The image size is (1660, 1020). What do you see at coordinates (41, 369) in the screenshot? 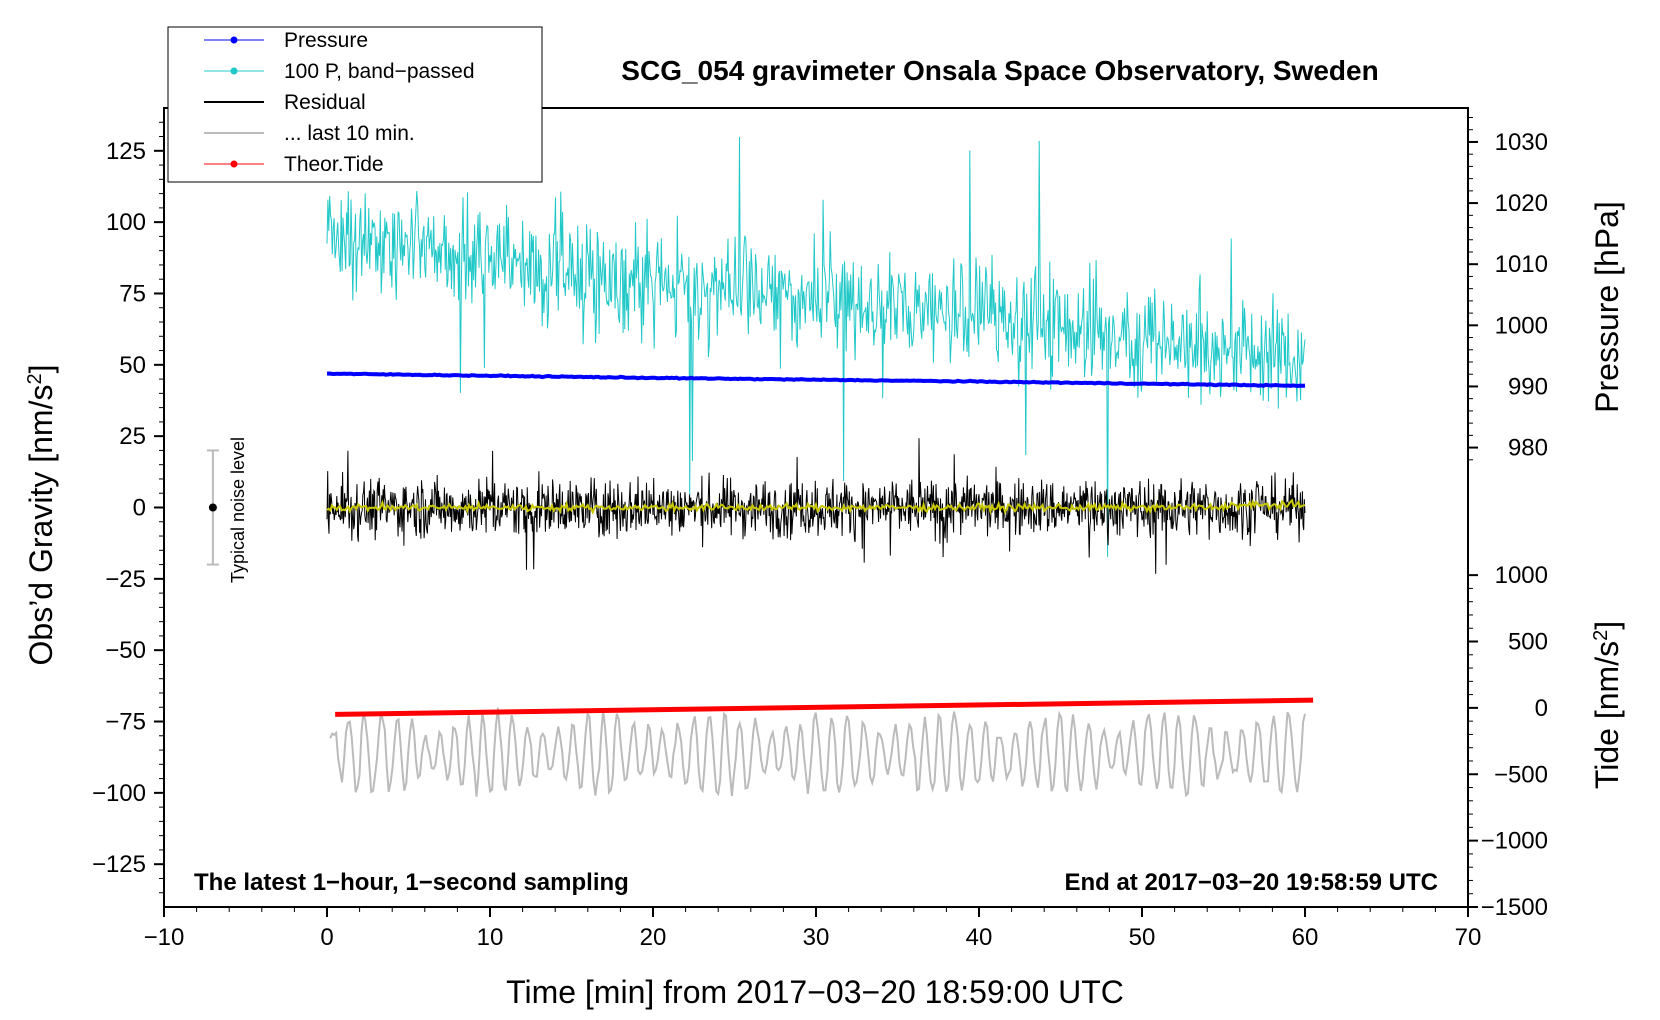
I see `y-axis-left-label-close: ]` at bounding box center [41, 369].